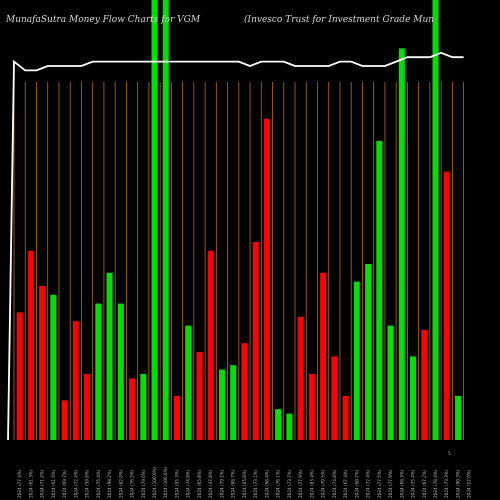 The height and width of the screenshot is (500, 500). What do you see at coordinates (30, 483) in the screenshot?
I see `x-tick-label: 2024 (61.3%)` at bounding box center [30, 483].